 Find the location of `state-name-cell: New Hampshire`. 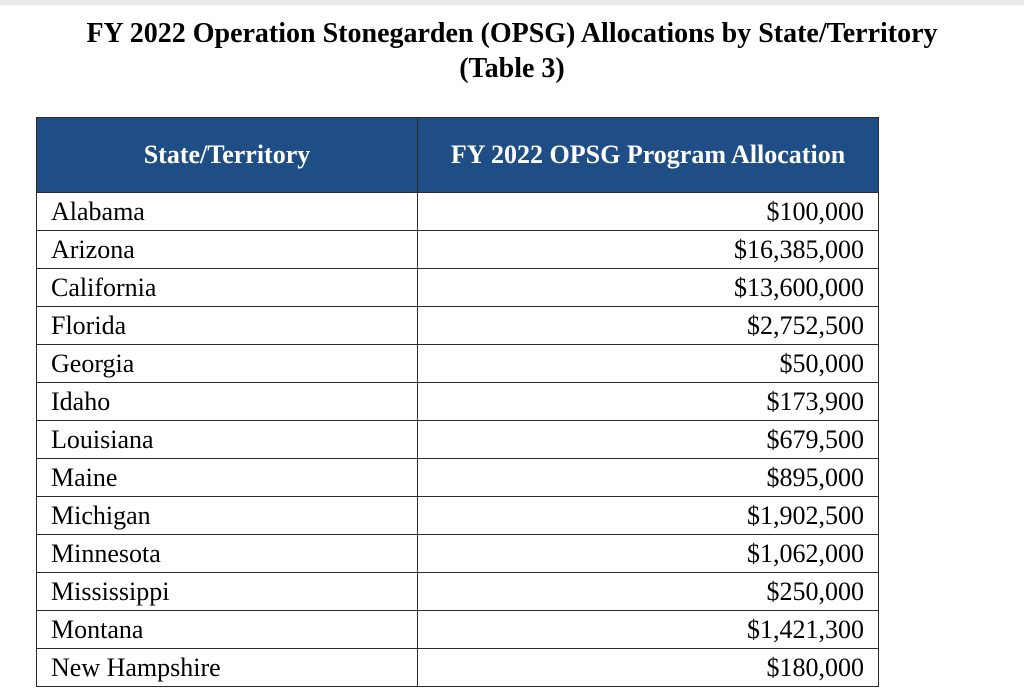

state-name-cell: New Hampshire is located at coordinates (227, 667).